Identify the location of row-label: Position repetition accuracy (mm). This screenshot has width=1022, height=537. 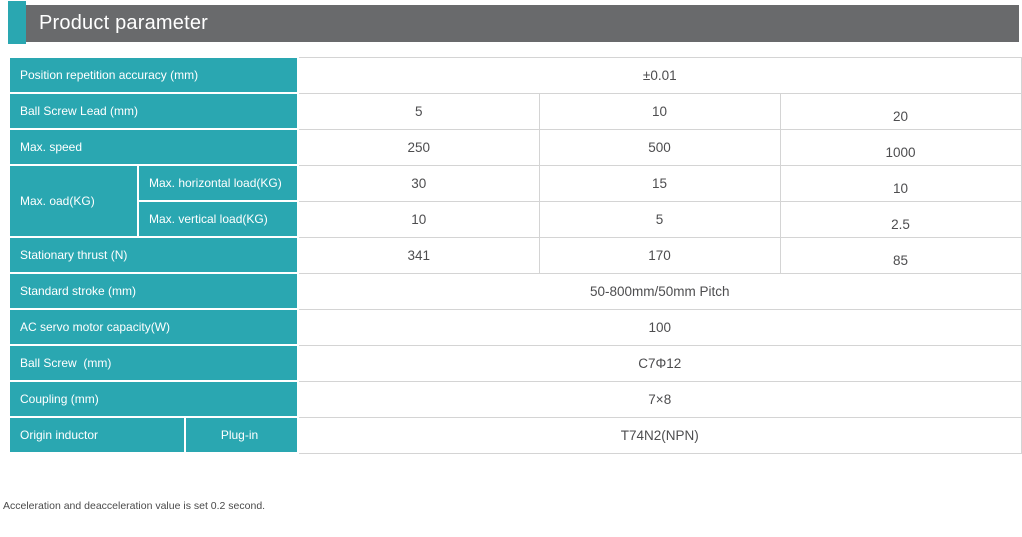
(153, 75).